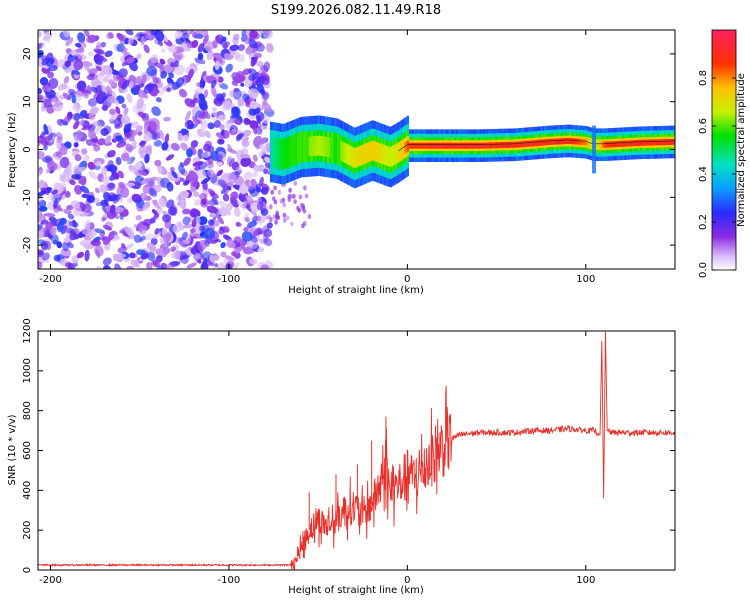 The width and height of the screenshot is (750, 600). What do you see at coordinates (407, 580) in the screenshot?
I see `x-tick-label: 0` at bounding box center [407, 580].